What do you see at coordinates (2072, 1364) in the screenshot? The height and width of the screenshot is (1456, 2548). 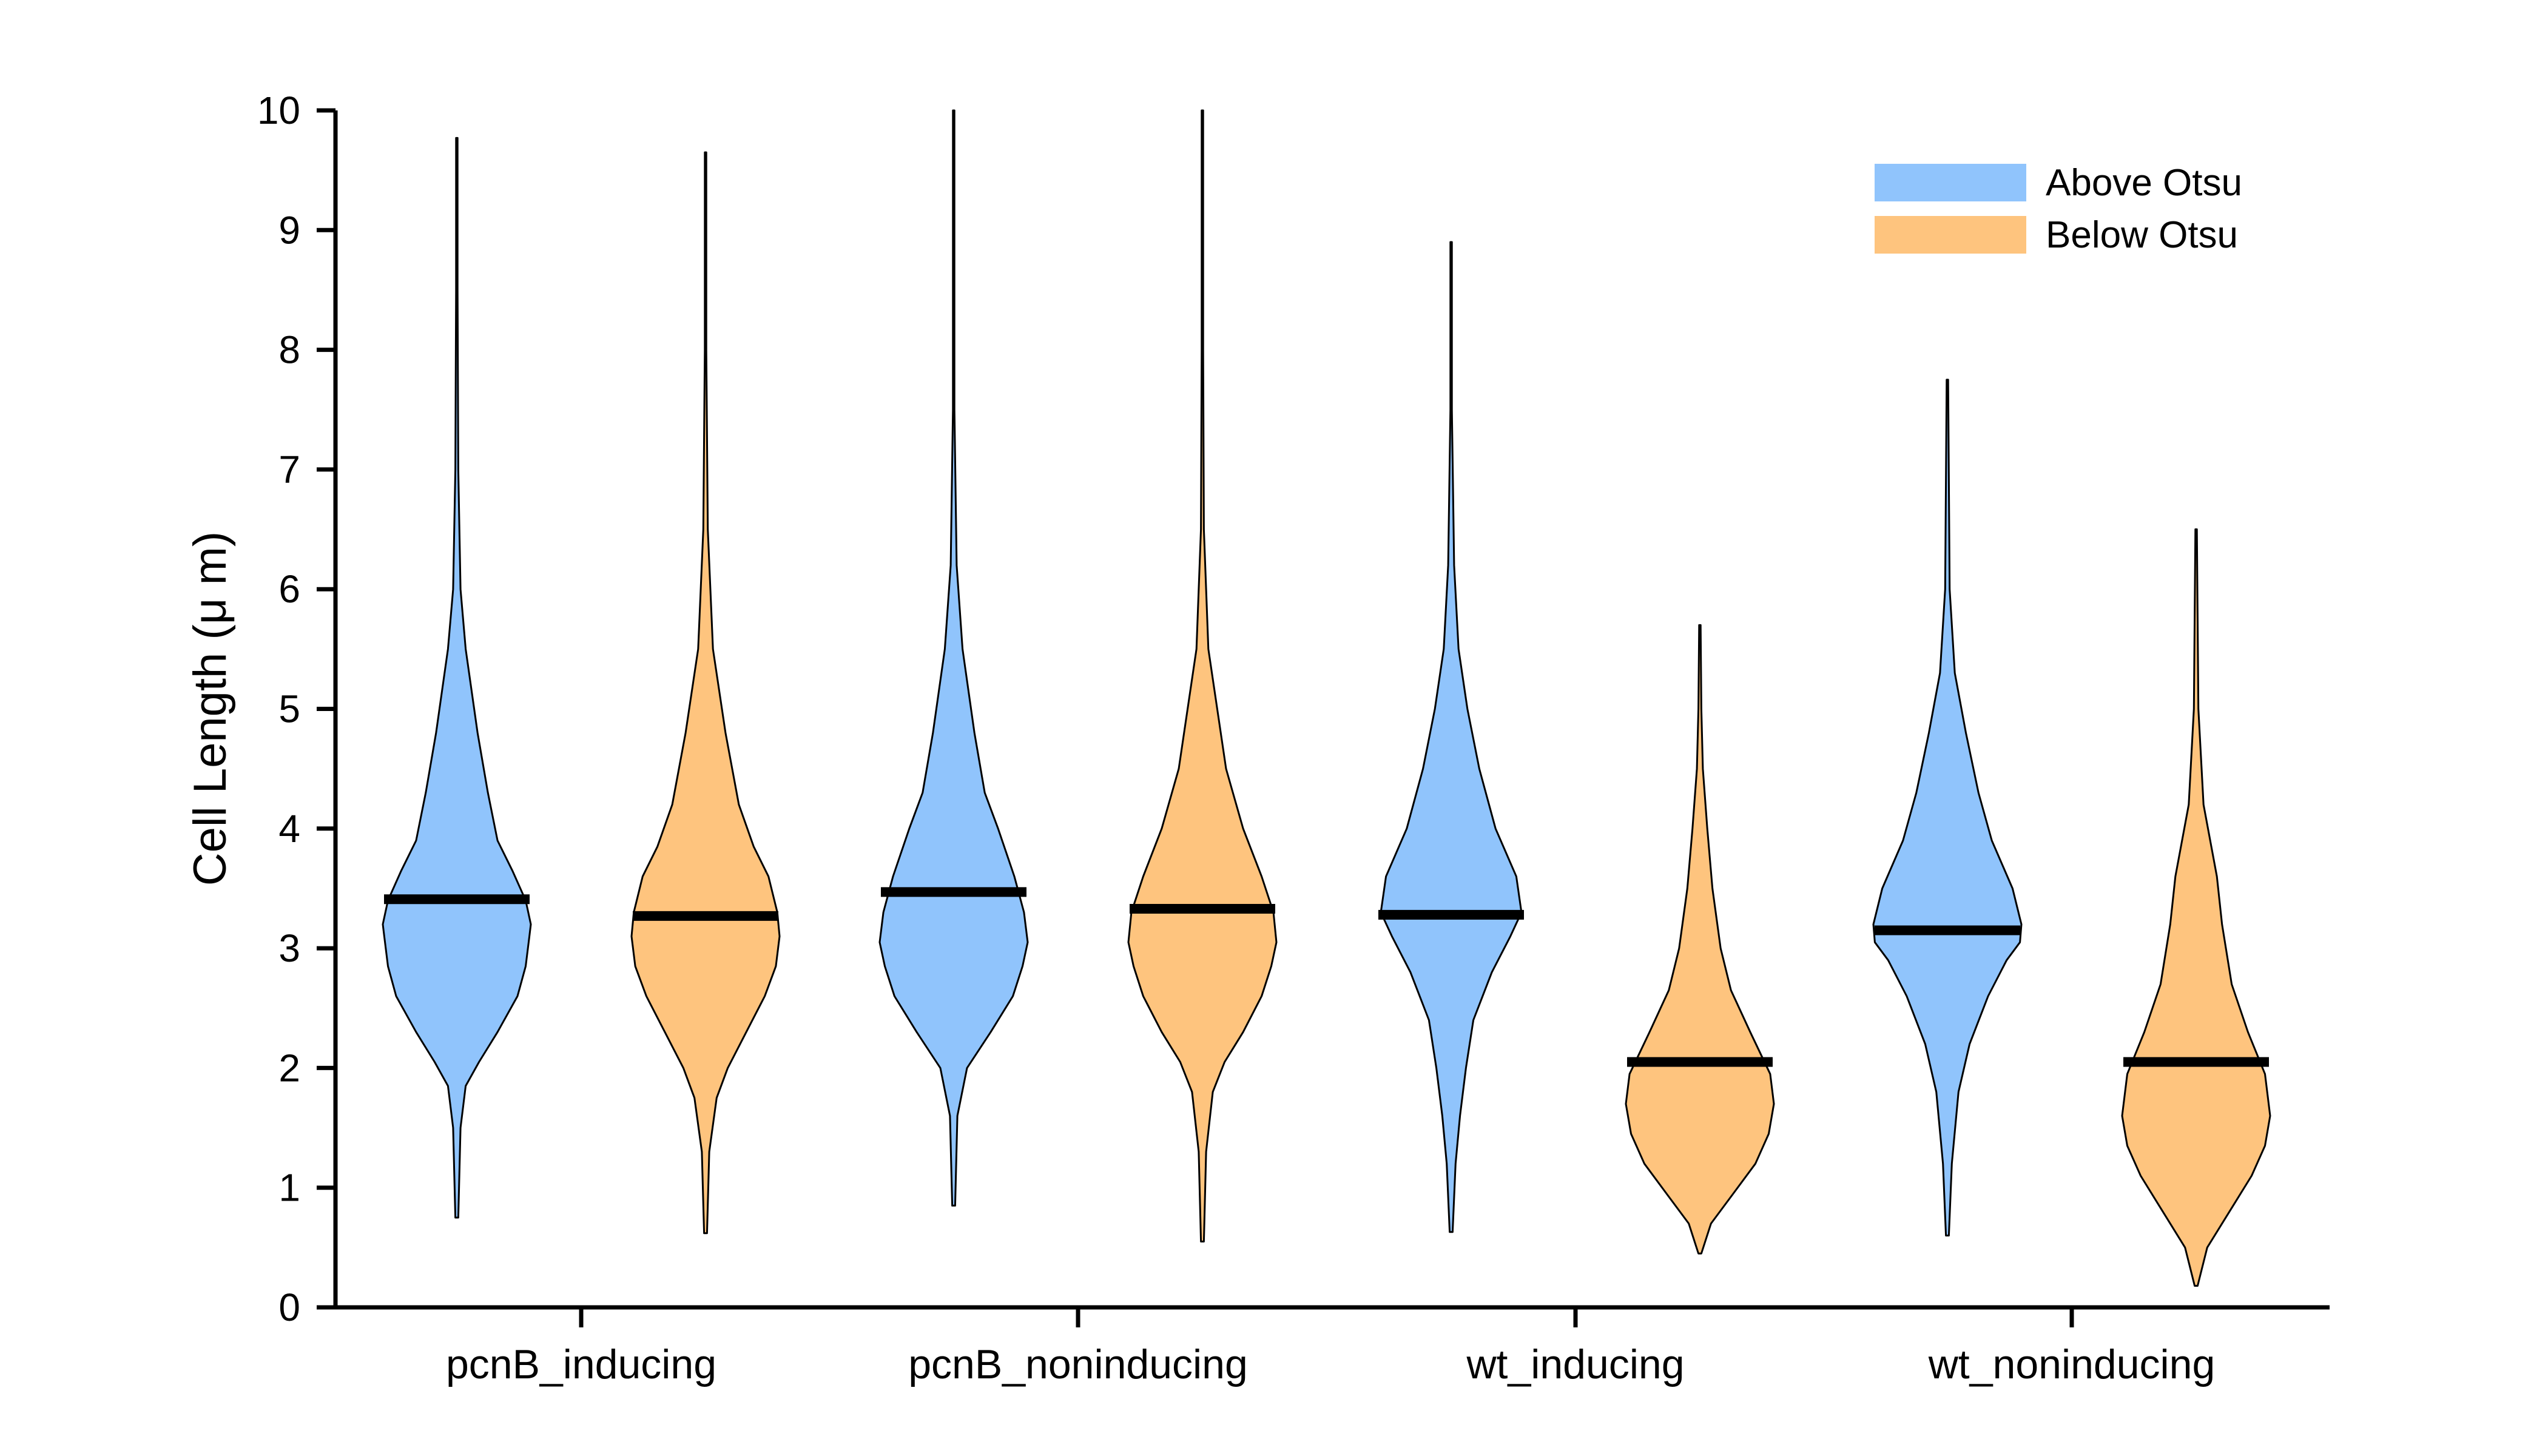 I see `category-label: wt_noninducing` at bounding box center [2072, 1364].